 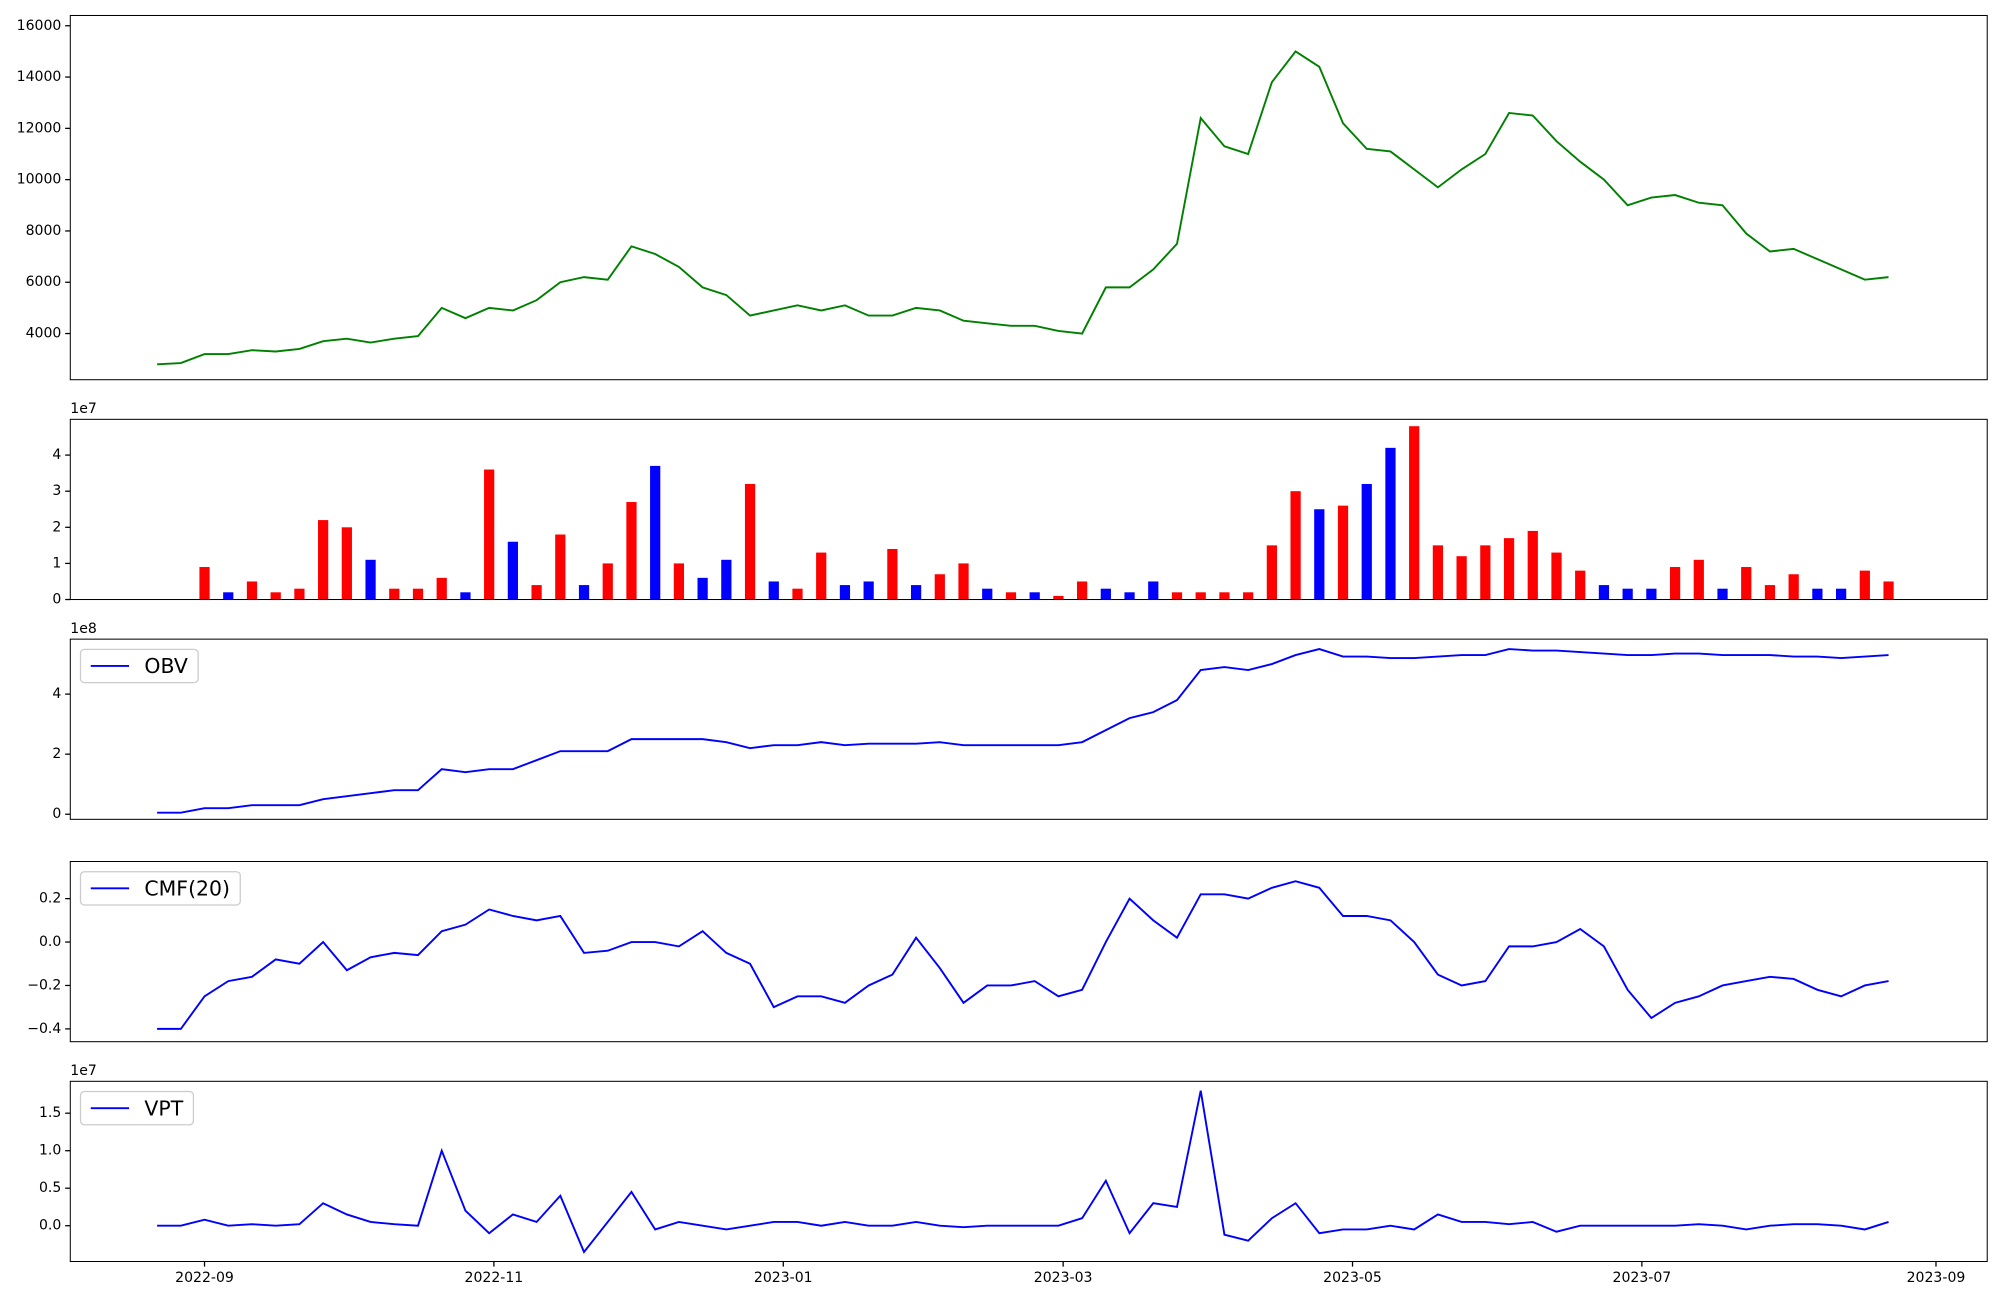 What do you see at coordinates (50, 1151) in the screenshot?
I see `y-tick-label: 1.0` at bounding box center [50, 1151].